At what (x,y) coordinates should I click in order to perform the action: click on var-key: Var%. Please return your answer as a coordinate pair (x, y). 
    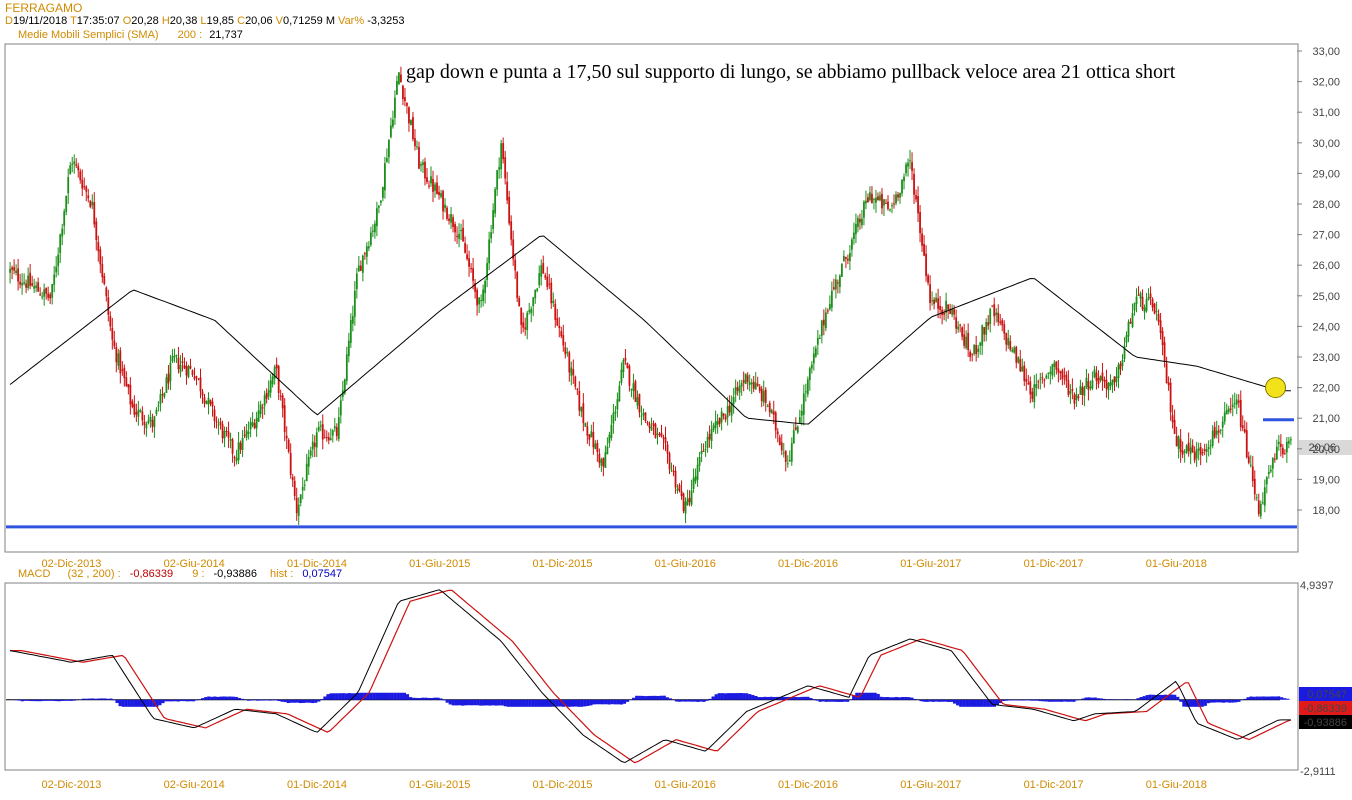
    Looking at the image, I should click on (351, 21).